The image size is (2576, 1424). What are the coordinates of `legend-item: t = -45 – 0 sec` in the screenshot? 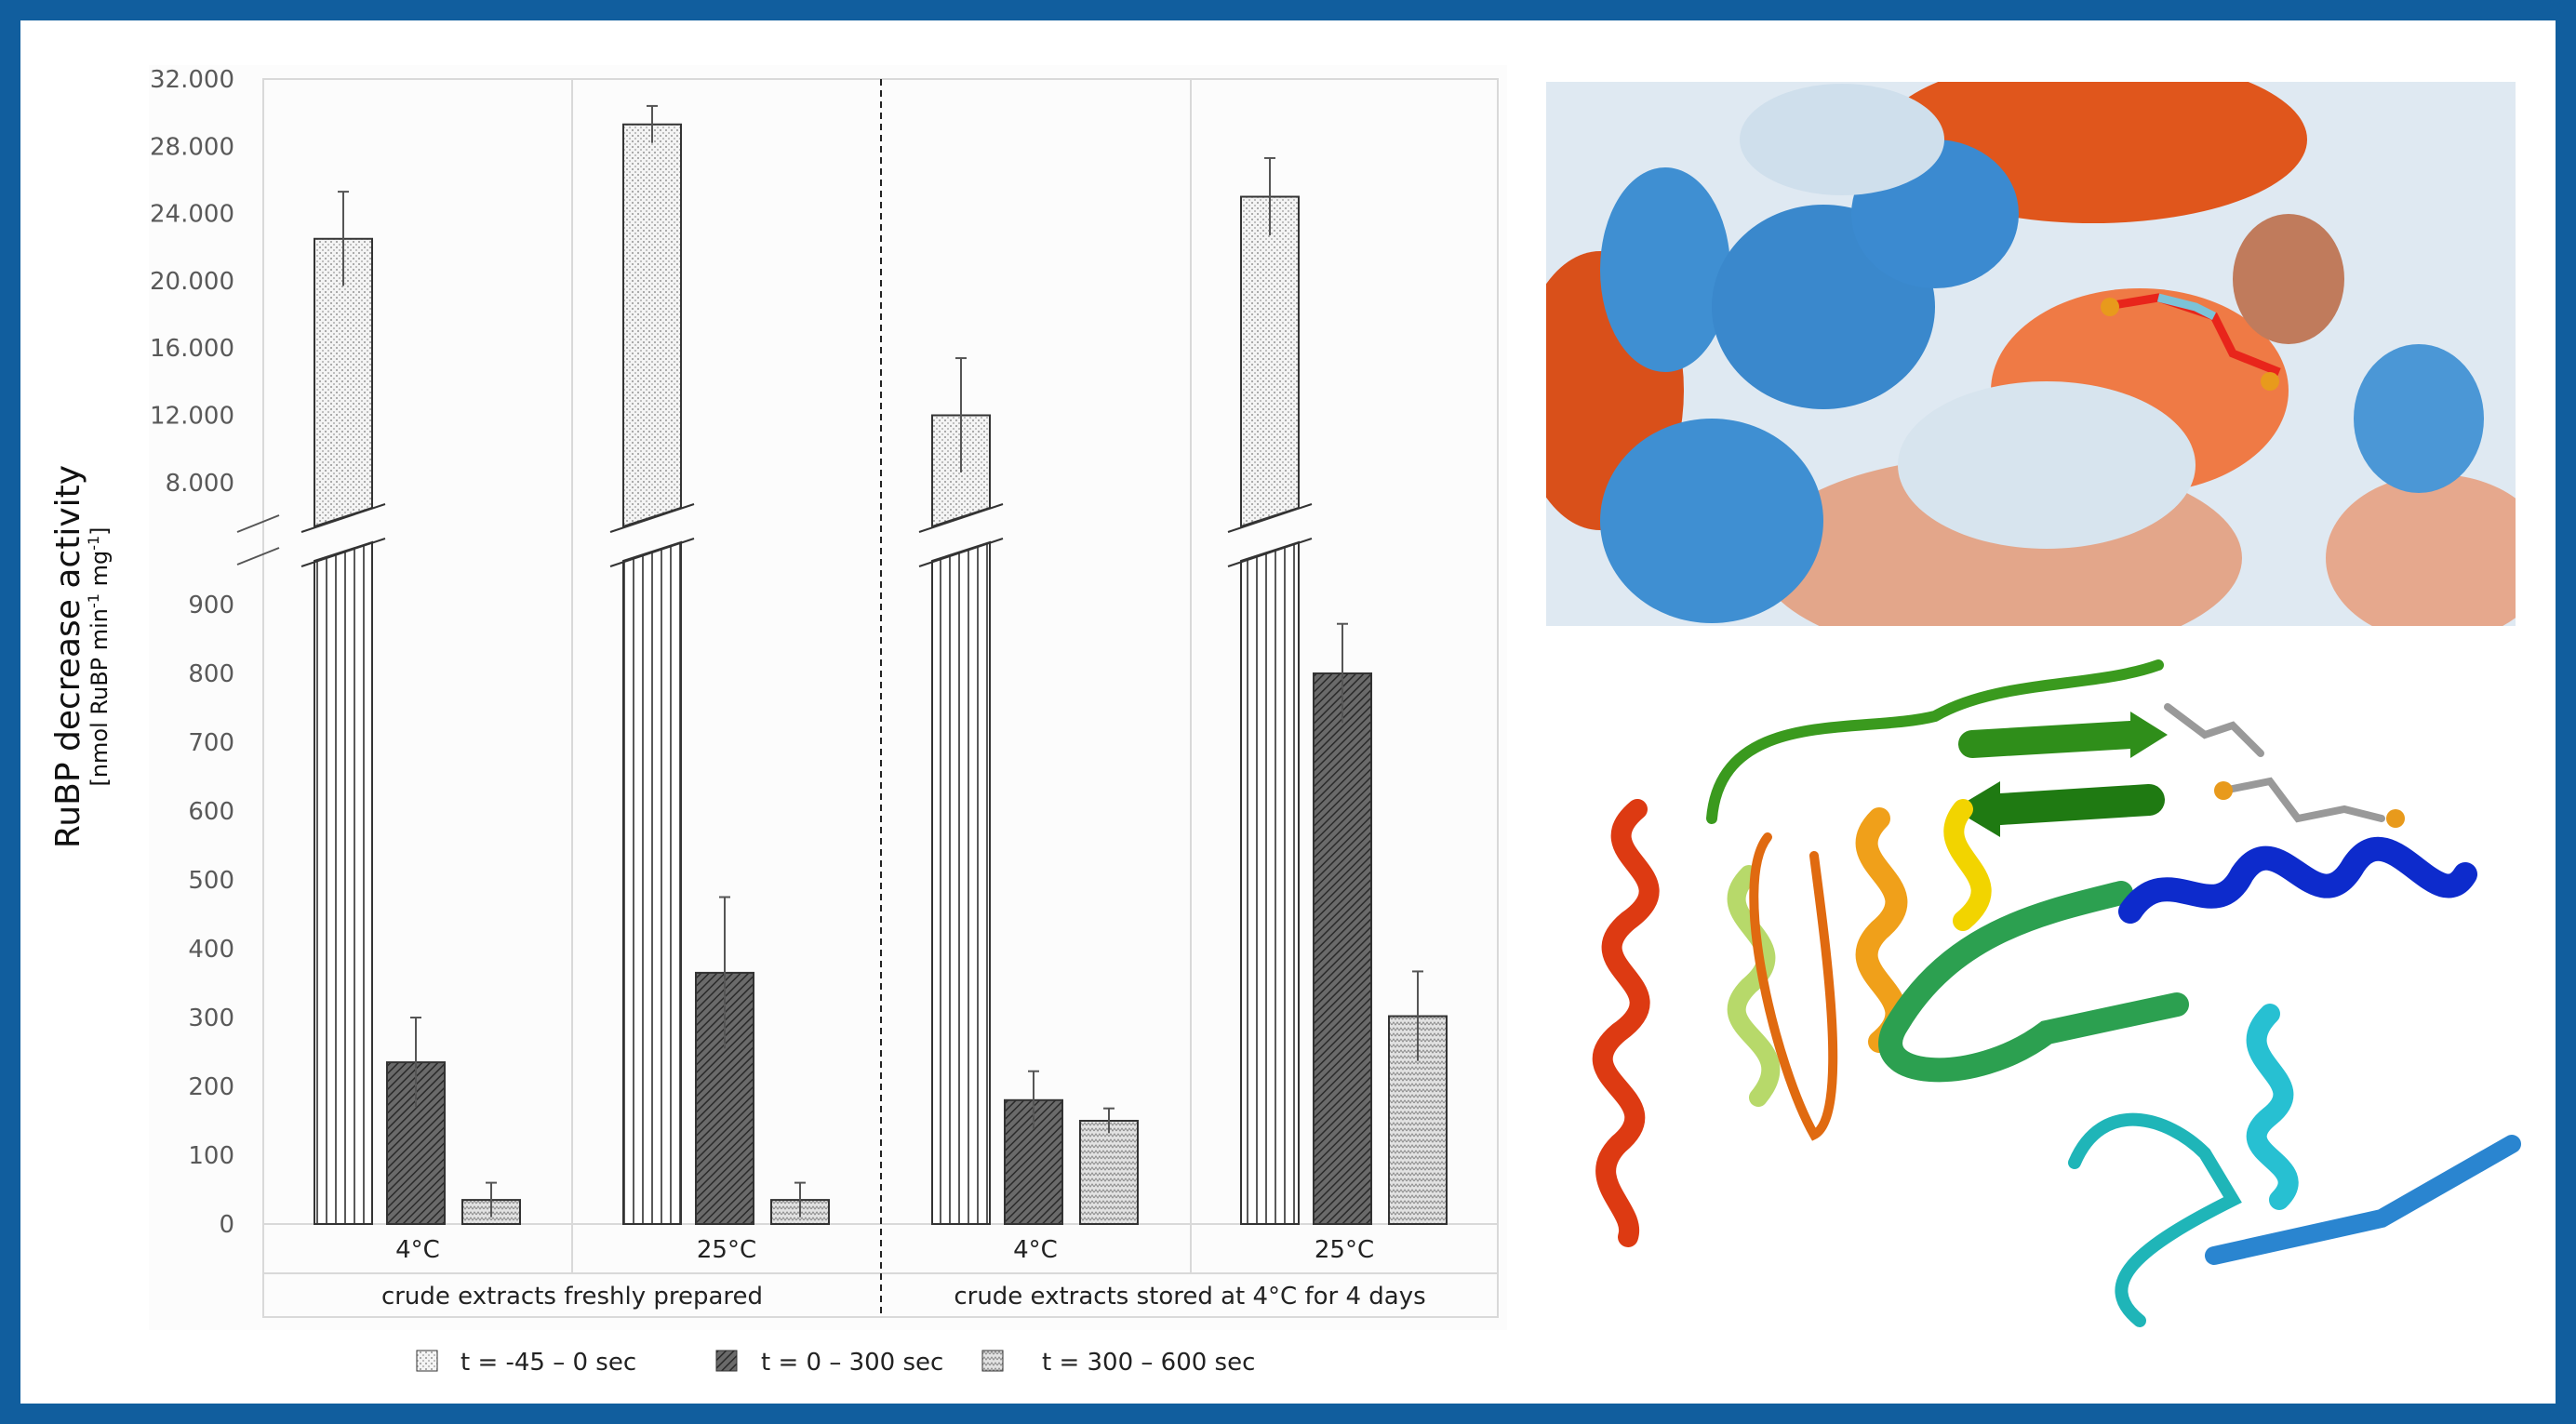 It's located at (526, 1363).